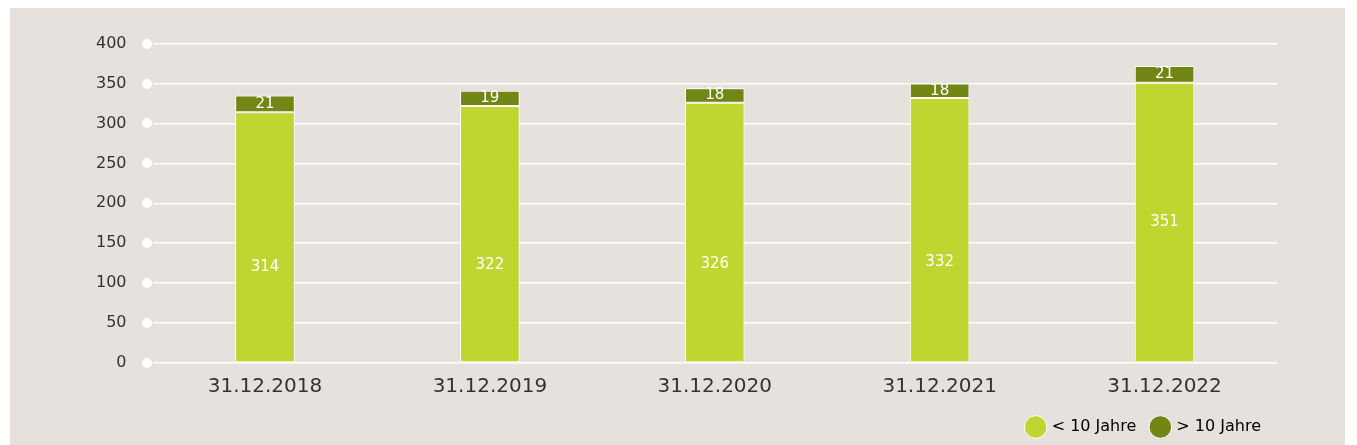 Image resolution: width=1357 pixels, height=445 pixels. Describe the element at coordinates (111, 82) in the screenshot. I see `y-tick-label: 350` at that location.